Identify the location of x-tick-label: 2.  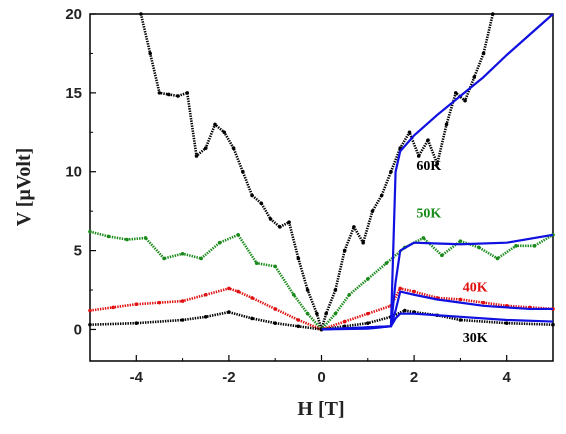
(414, 377).